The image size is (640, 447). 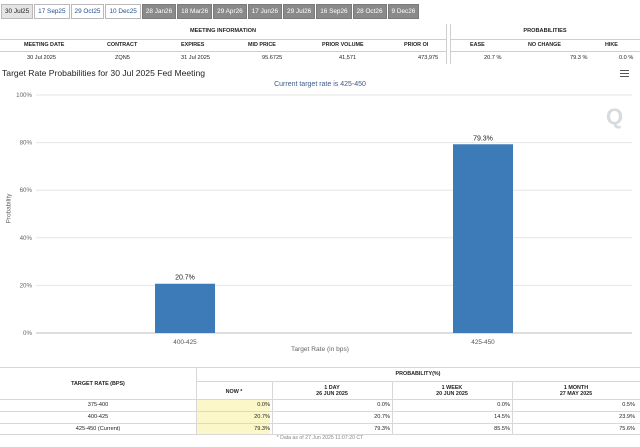 I want to click on value-hike: 0.0 %, so click(x=626, y=58).